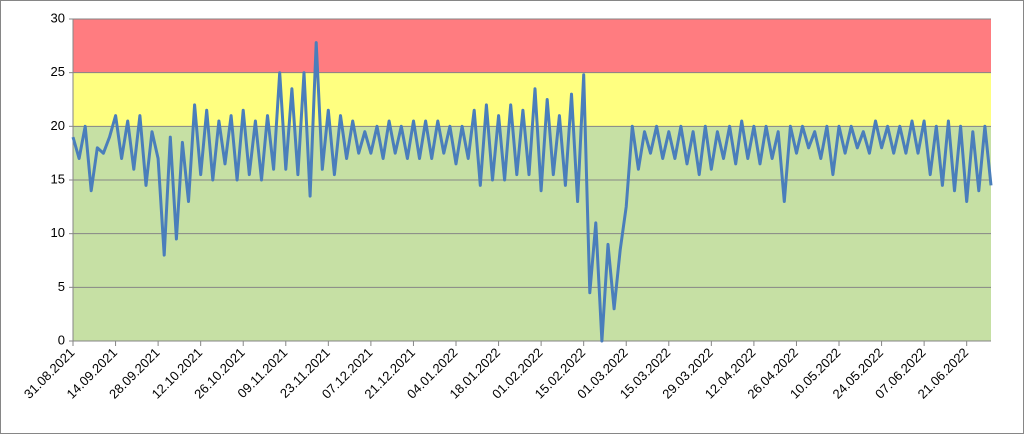 The height and width of the screenshot is (434, 1024). Describe the element at coordinates (61, 286) in the screenshot. I see `y-tick-label: 5` at that location.